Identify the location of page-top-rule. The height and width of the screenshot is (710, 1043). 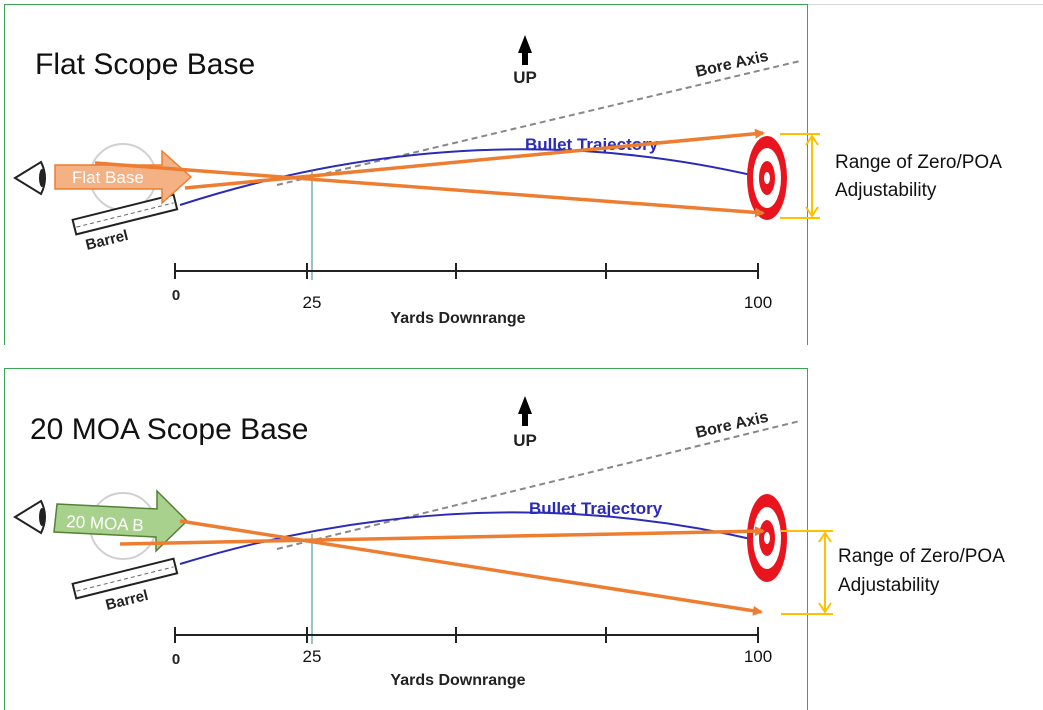
(924, 4).